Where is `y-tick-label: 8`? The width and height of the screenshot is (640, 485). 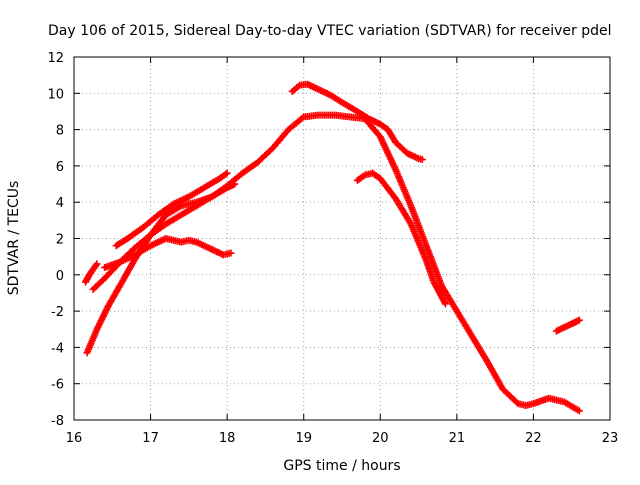 y-tick-label: 8 is located at coordinates (60, 131).